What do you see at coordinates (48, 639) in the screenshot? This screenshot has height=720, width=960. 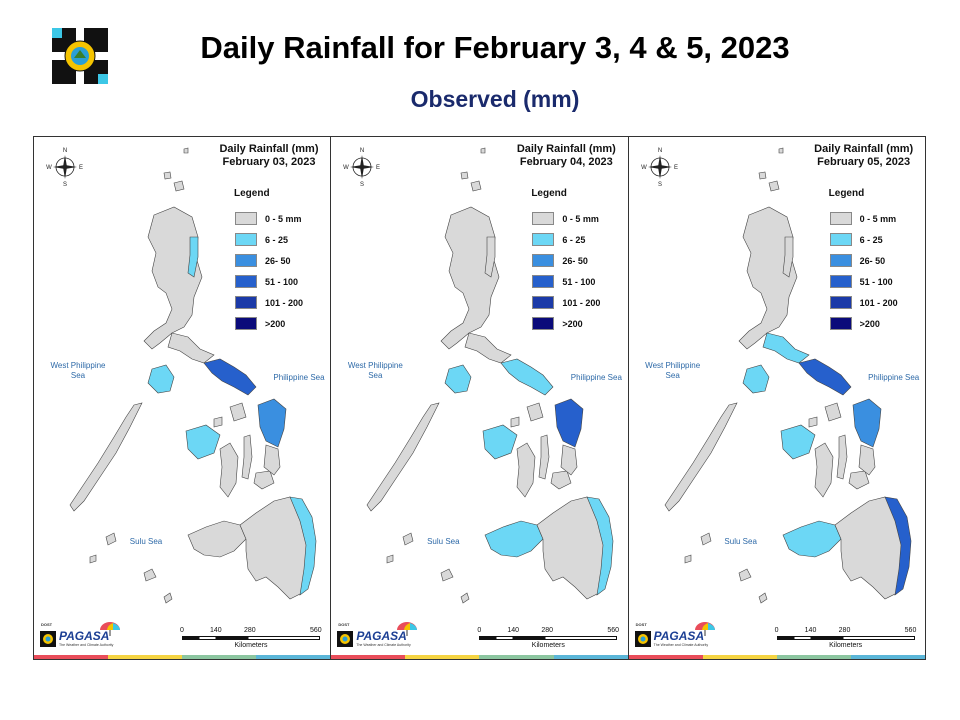 I see `pagasa-mark-icon` at bounding box center [48, 639].